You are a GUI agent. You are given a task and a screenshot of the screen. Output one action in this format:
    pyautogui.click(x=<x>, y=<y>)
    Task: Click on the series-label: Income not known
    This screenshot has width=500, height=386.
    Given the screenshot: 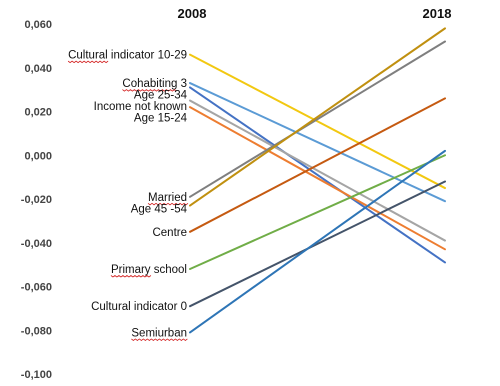 What is the action you would take?
    pyautogui.click(x=140, y=107)
    